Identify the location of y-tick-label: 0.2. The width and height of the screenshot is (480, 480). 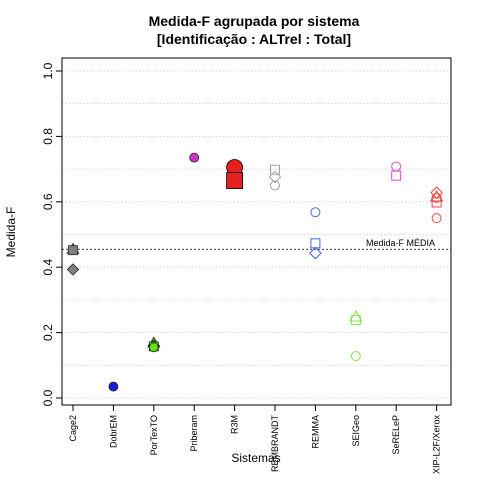
(48, 332).